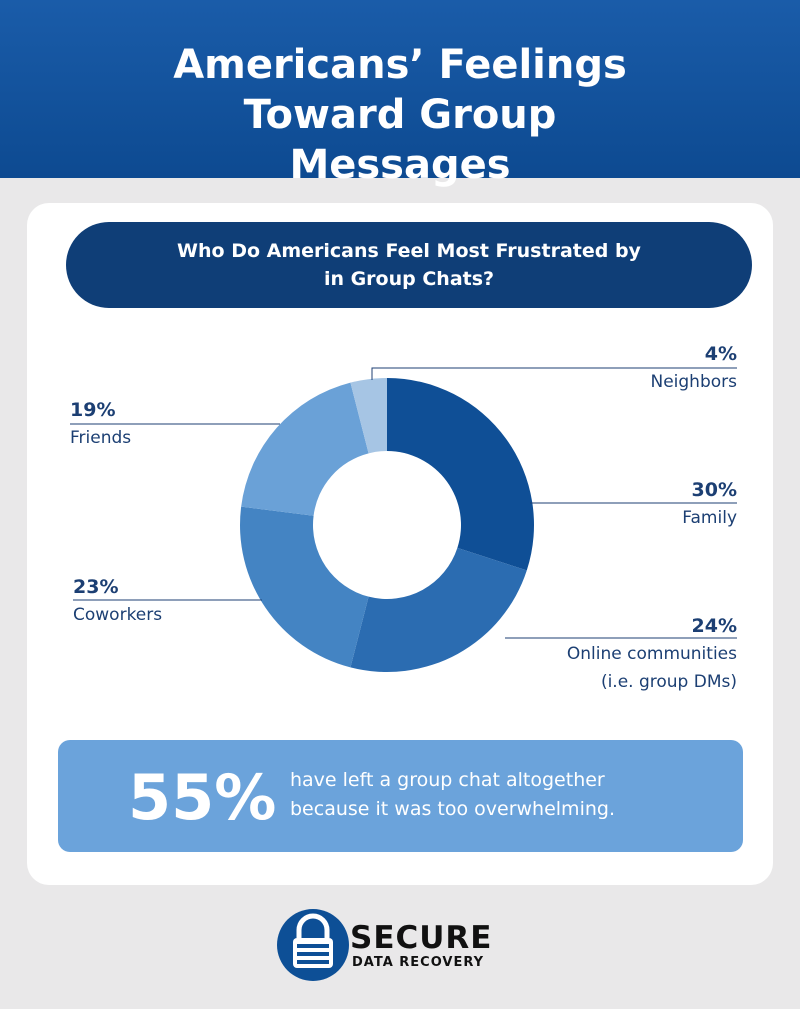 The height and width of the screenshot is (1009, 800). I want to click on logo-tagline: DATA RECOVERY, so click(418, 962).